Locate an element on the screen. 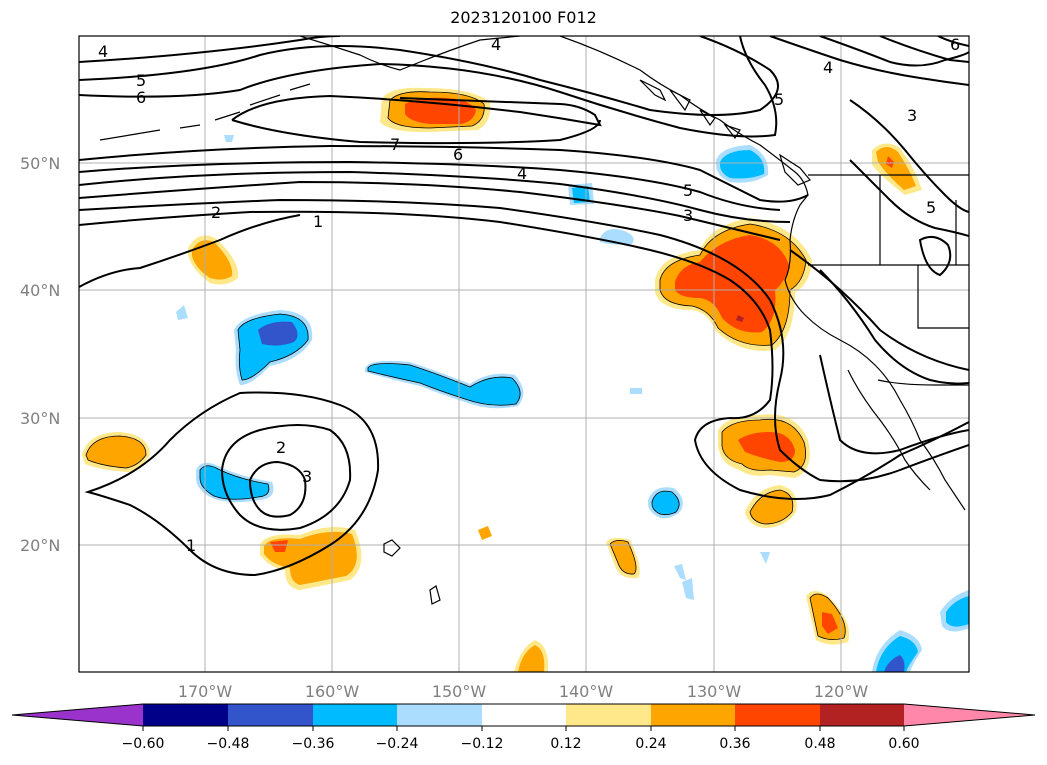  colorbar-tick-label: 0.12 is located at coordinates (565, 744).